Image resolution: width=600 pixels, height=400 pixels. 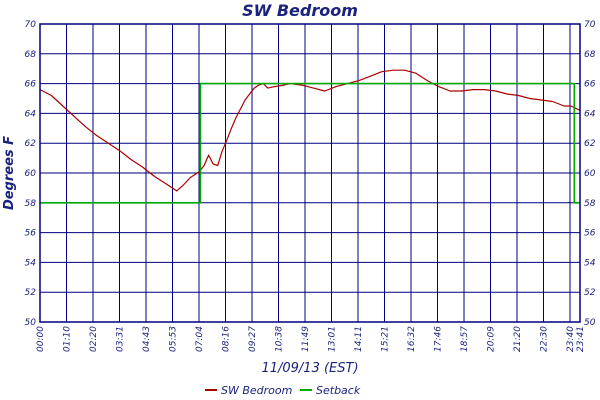 I want to click on x-axis-label: 11/09/13 (EST), so click(x=309, y=368).